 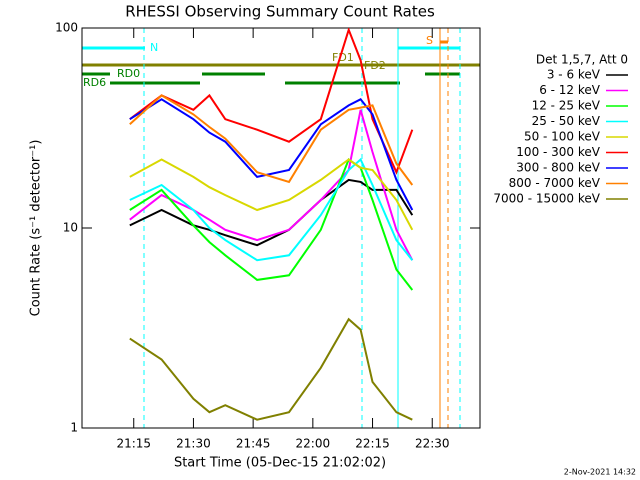 What do you see at coordinates (600, 472) in the screenshot?
I see `footer: 2-Nov-2021 14:32` at bounding box center [600, 472].